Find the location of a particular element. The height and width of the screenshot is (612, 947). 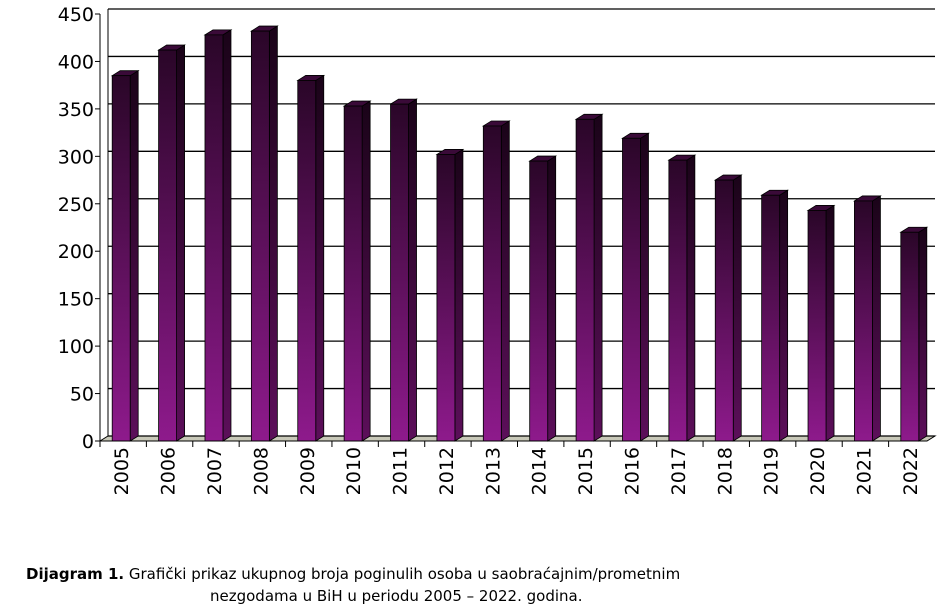

y-tick-label: 350 is located at coordinates (76, 110).